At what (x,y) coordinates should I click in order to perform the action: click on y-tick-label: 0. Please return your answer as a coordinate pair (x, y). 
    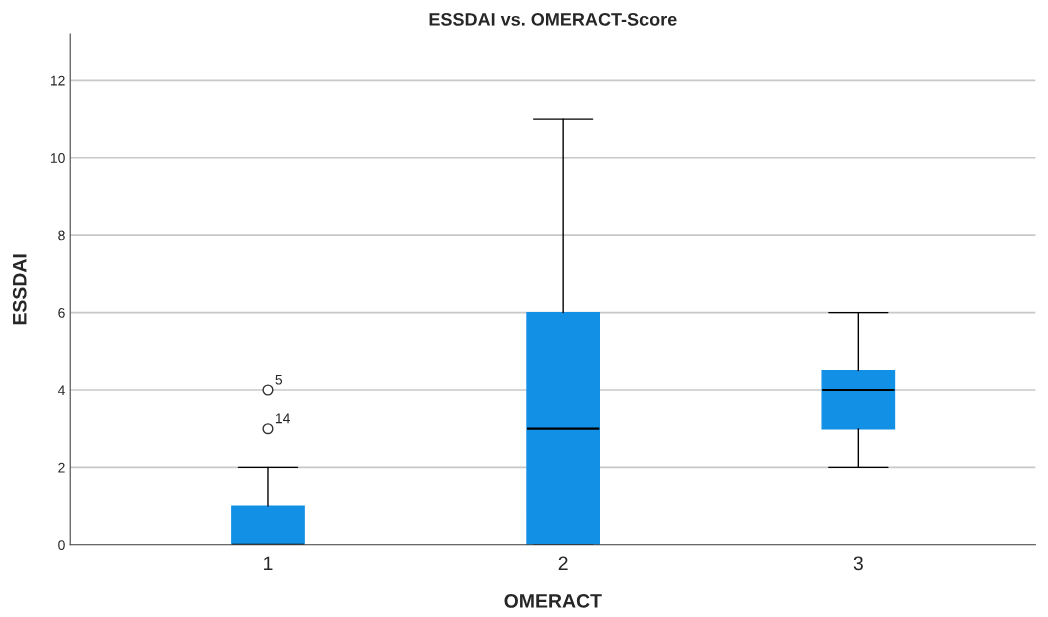
    Looking at the image, I should click on (61, 545).